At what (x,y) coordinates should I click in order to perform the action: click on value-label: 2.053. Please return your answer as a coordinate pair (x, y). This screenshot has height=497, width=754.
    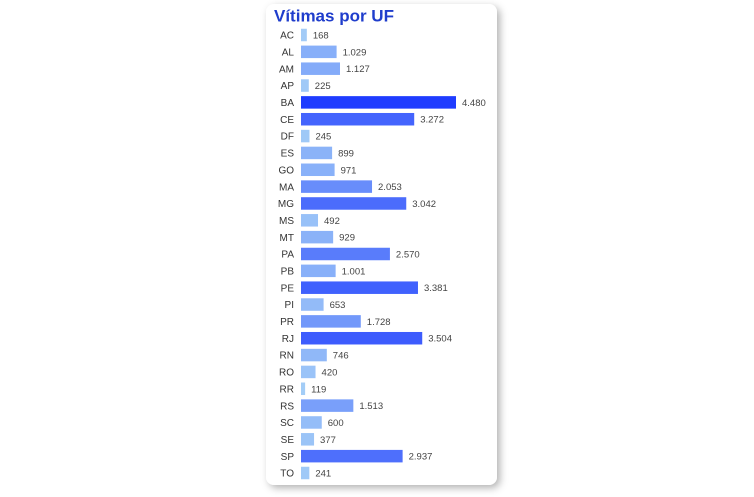
    Looking at the image, I should click on (390, 187).